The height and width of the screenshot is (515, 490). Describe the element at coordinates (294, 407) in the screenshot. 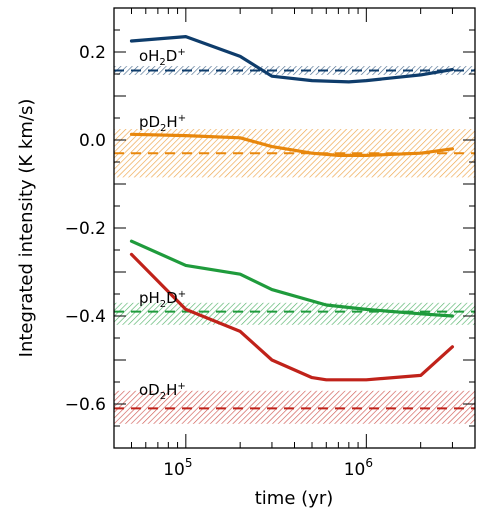

I see `band-od2h` at that location.